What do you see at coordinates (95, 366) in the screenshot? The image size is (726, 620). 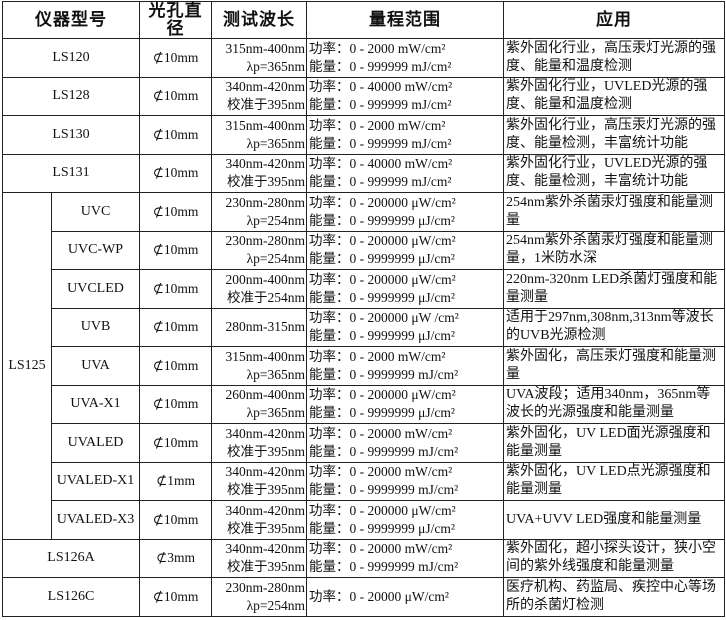 I see `model-cell: UVA` at bounding box center [95, 366].